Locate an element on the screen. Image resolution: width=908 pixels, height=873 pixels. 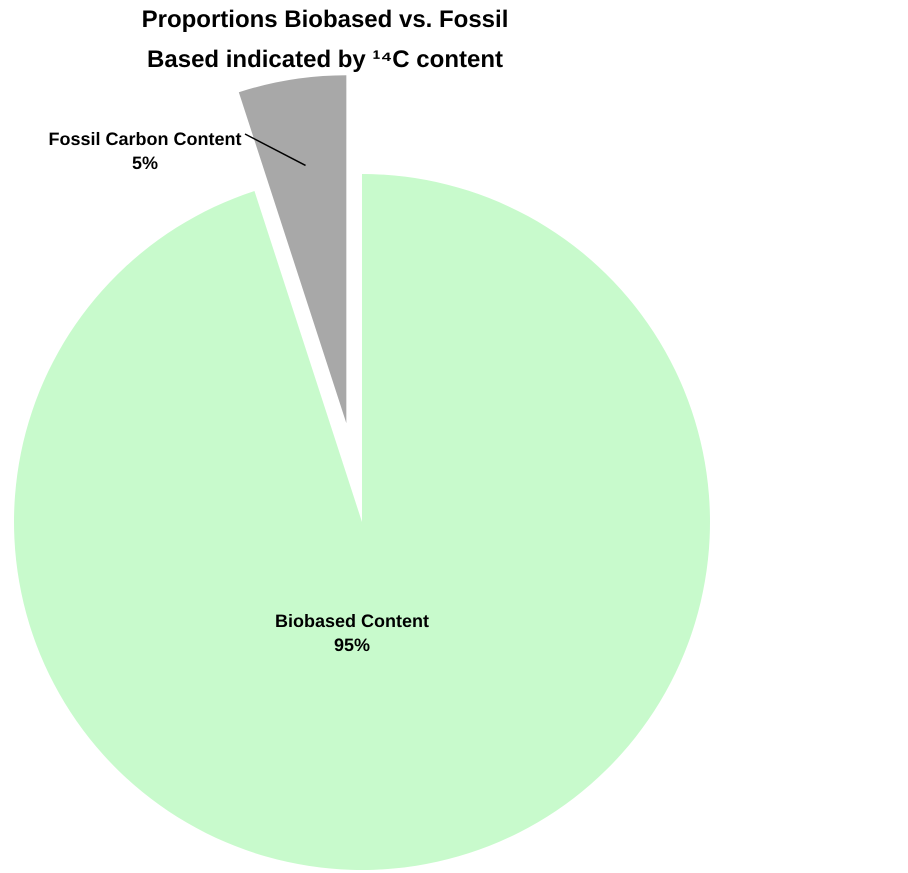
slice-label: Biobased Content is located at coordinates (352, 621).